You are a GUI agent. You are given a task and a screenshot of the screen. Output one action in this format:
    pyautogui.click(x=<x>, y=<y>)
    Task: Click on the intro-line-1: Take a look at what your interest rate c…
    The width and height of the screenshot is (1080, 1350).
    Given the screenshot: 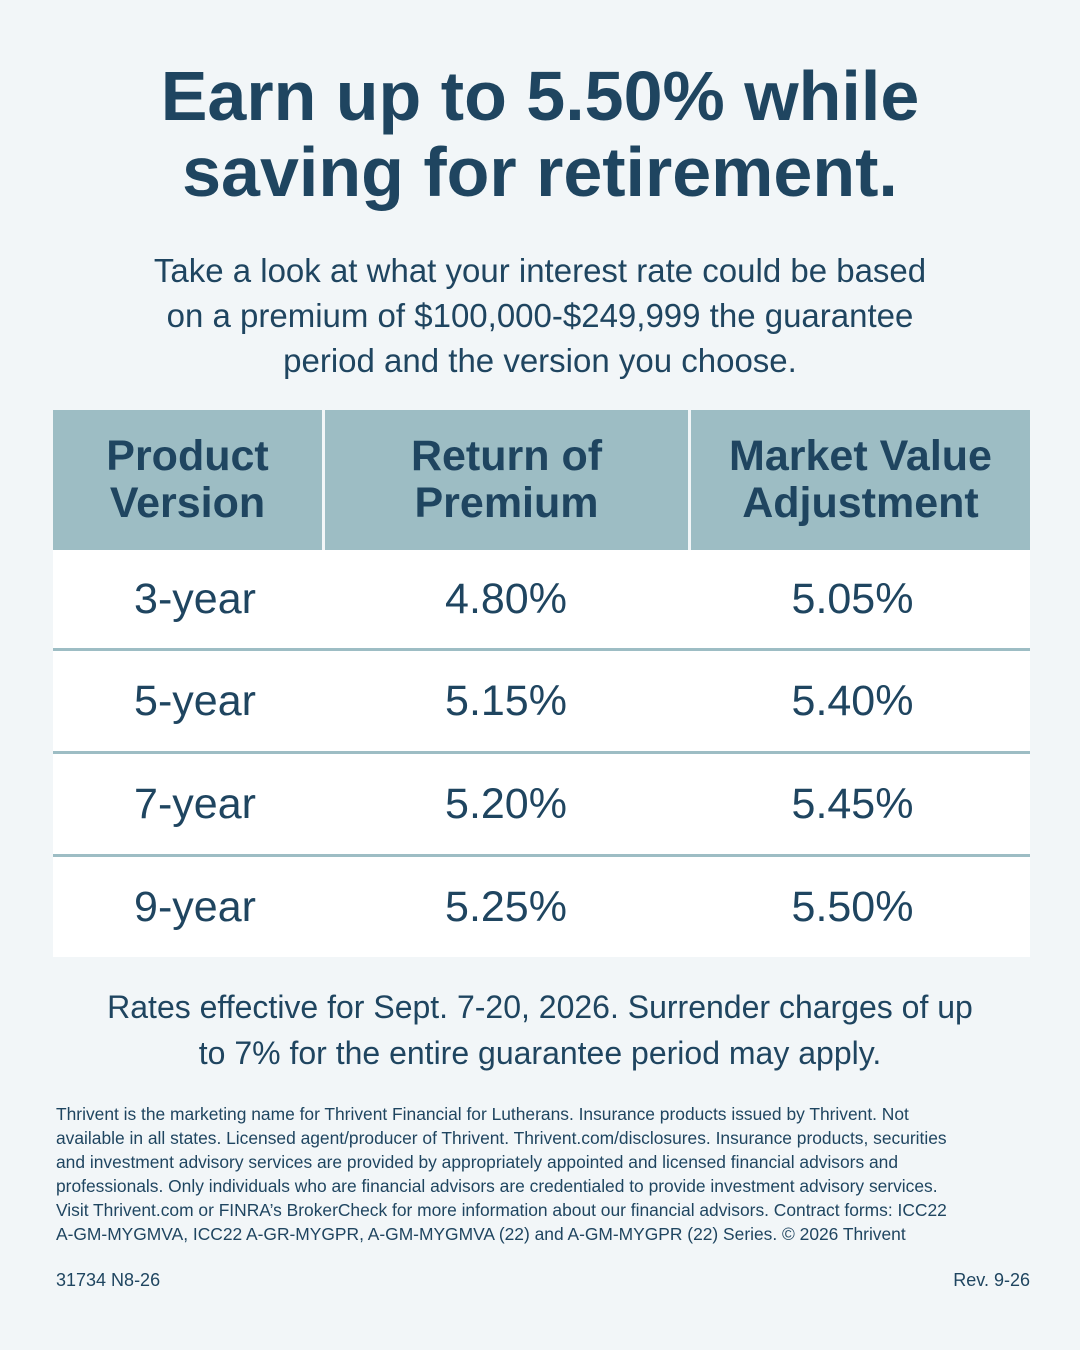 What is the action you would take?
    pyautogui.click(x=540, y=270)
    